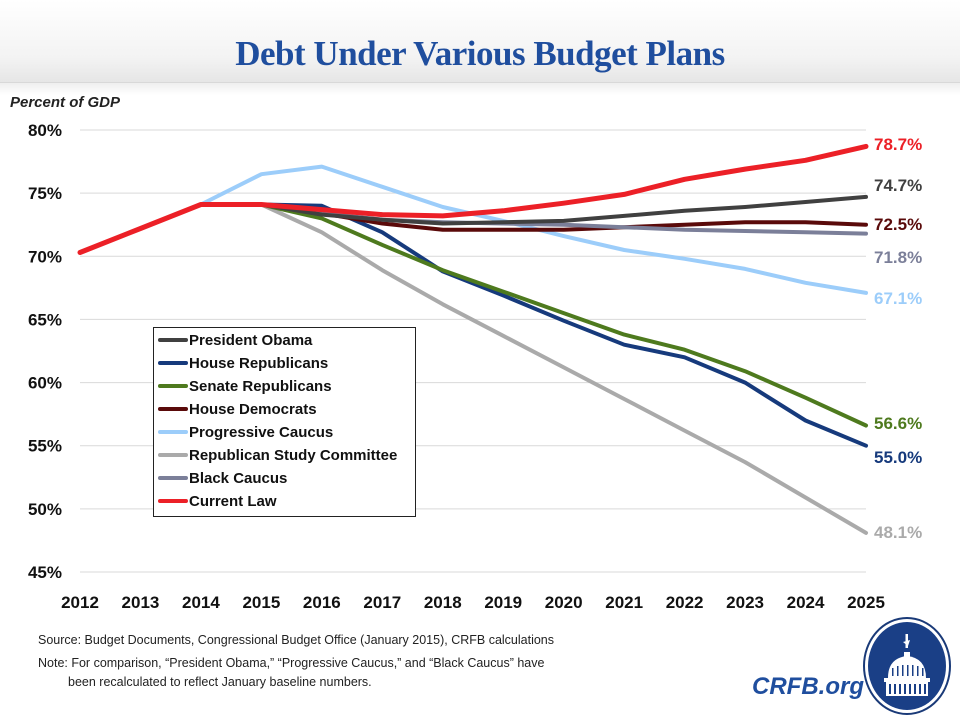  I want to click on x-tick-label: 2014, so click(201, 602).